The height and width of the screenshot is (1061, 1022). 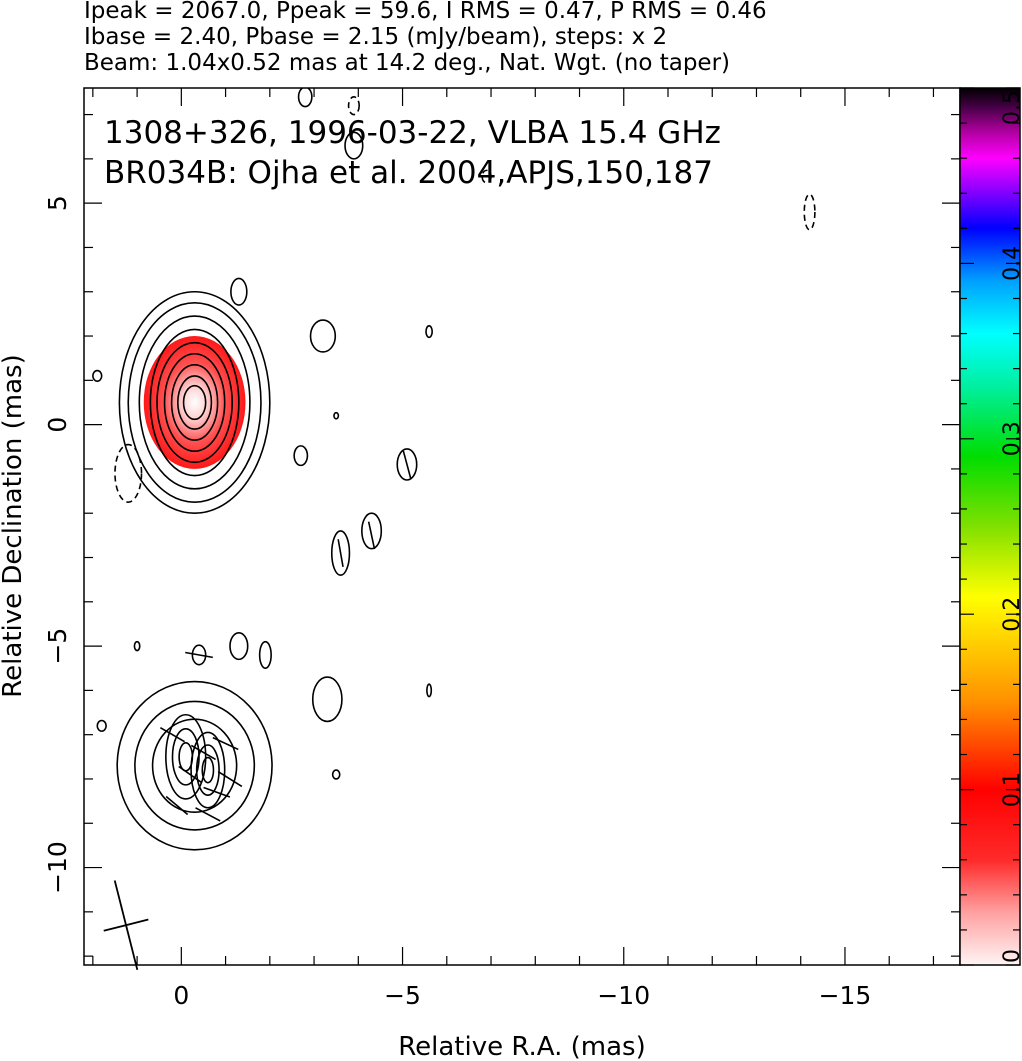 I want to click on x-tick-label: 0, so click(x=181, y=995).